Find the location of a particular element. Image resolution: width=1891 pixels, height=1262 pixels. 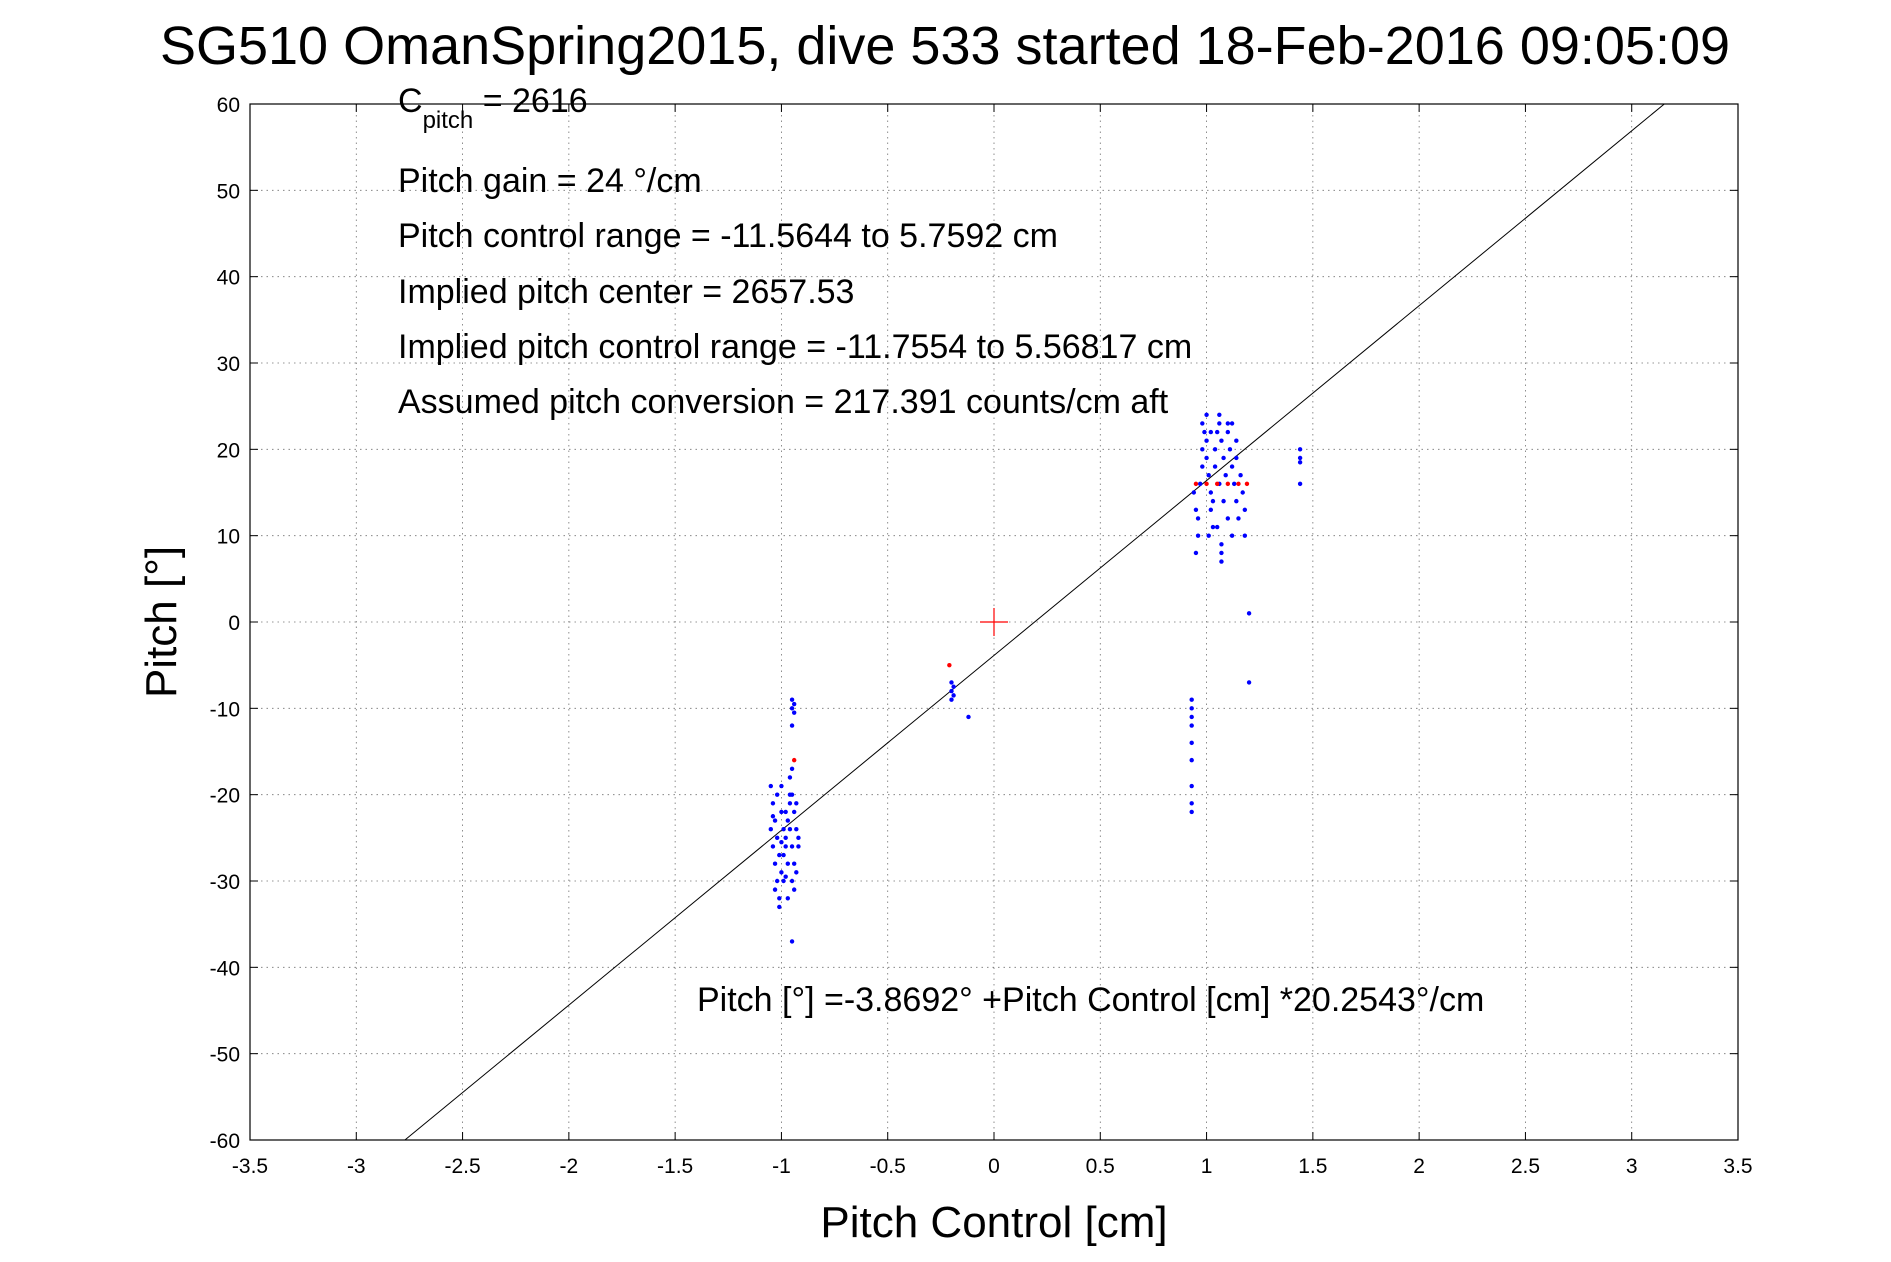

x-tick-label: -0.5 is located at coordinates (888, 1166).